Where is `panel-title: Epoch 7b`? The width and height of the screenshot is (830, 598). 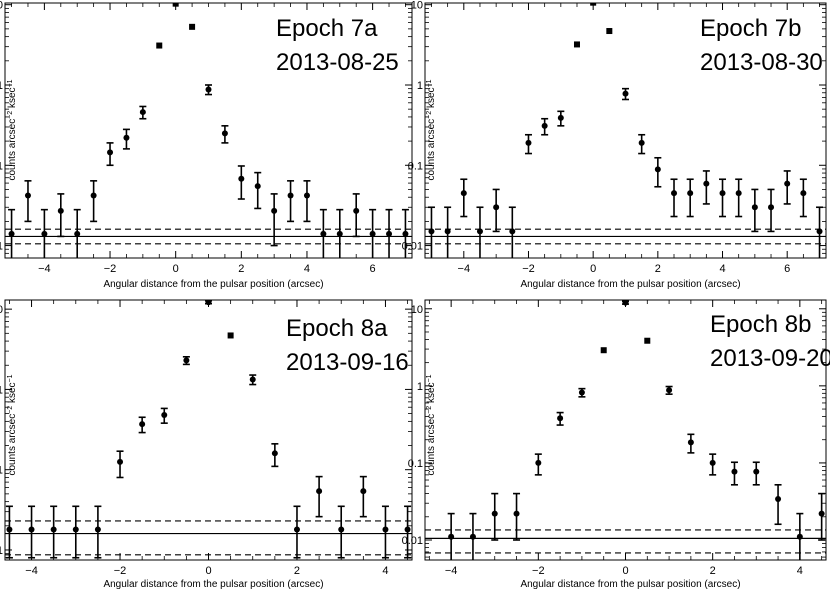
panel-title: Epoch 7b is located at coordinates (750, 28).